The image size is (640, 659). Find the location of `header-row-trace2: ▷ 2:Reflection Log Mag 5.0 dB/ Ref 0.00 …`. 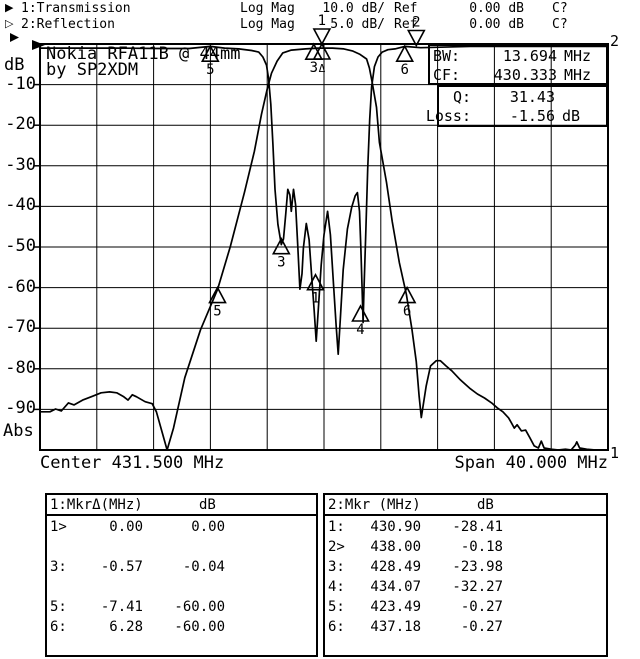

header-row-trace2: ▷ 2:Reflection Log Mag 5.0 dB/ Ref 0.00 … is located at coordinates (320, 25).